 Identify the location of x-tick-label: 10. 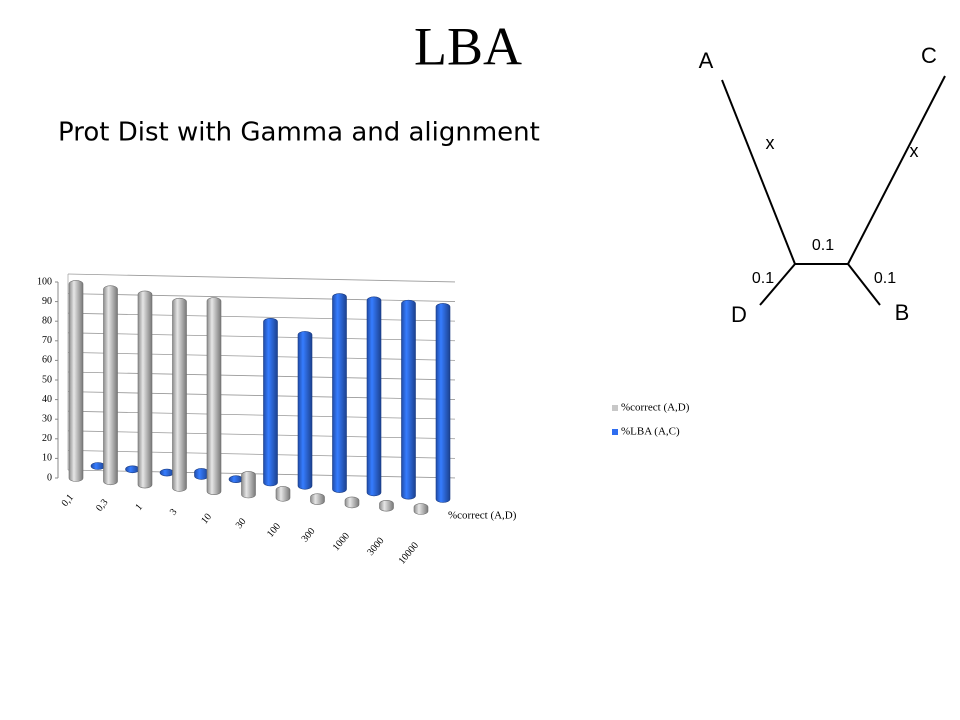
(206, 519).